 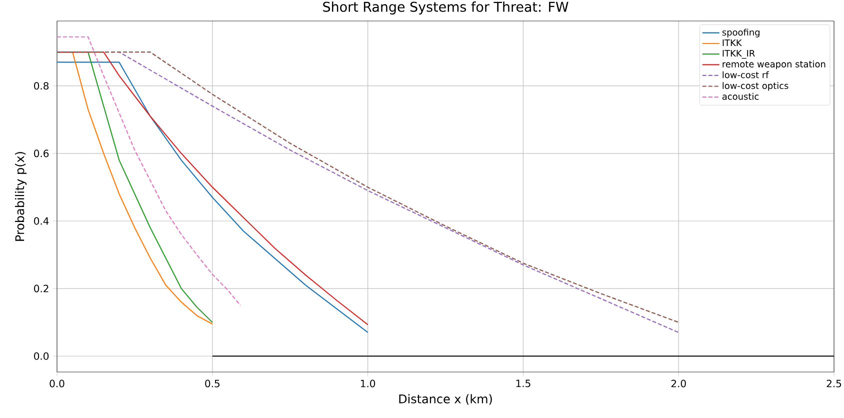 I want to click on y-tick-label: 0.2, so click(x=41, y=288).